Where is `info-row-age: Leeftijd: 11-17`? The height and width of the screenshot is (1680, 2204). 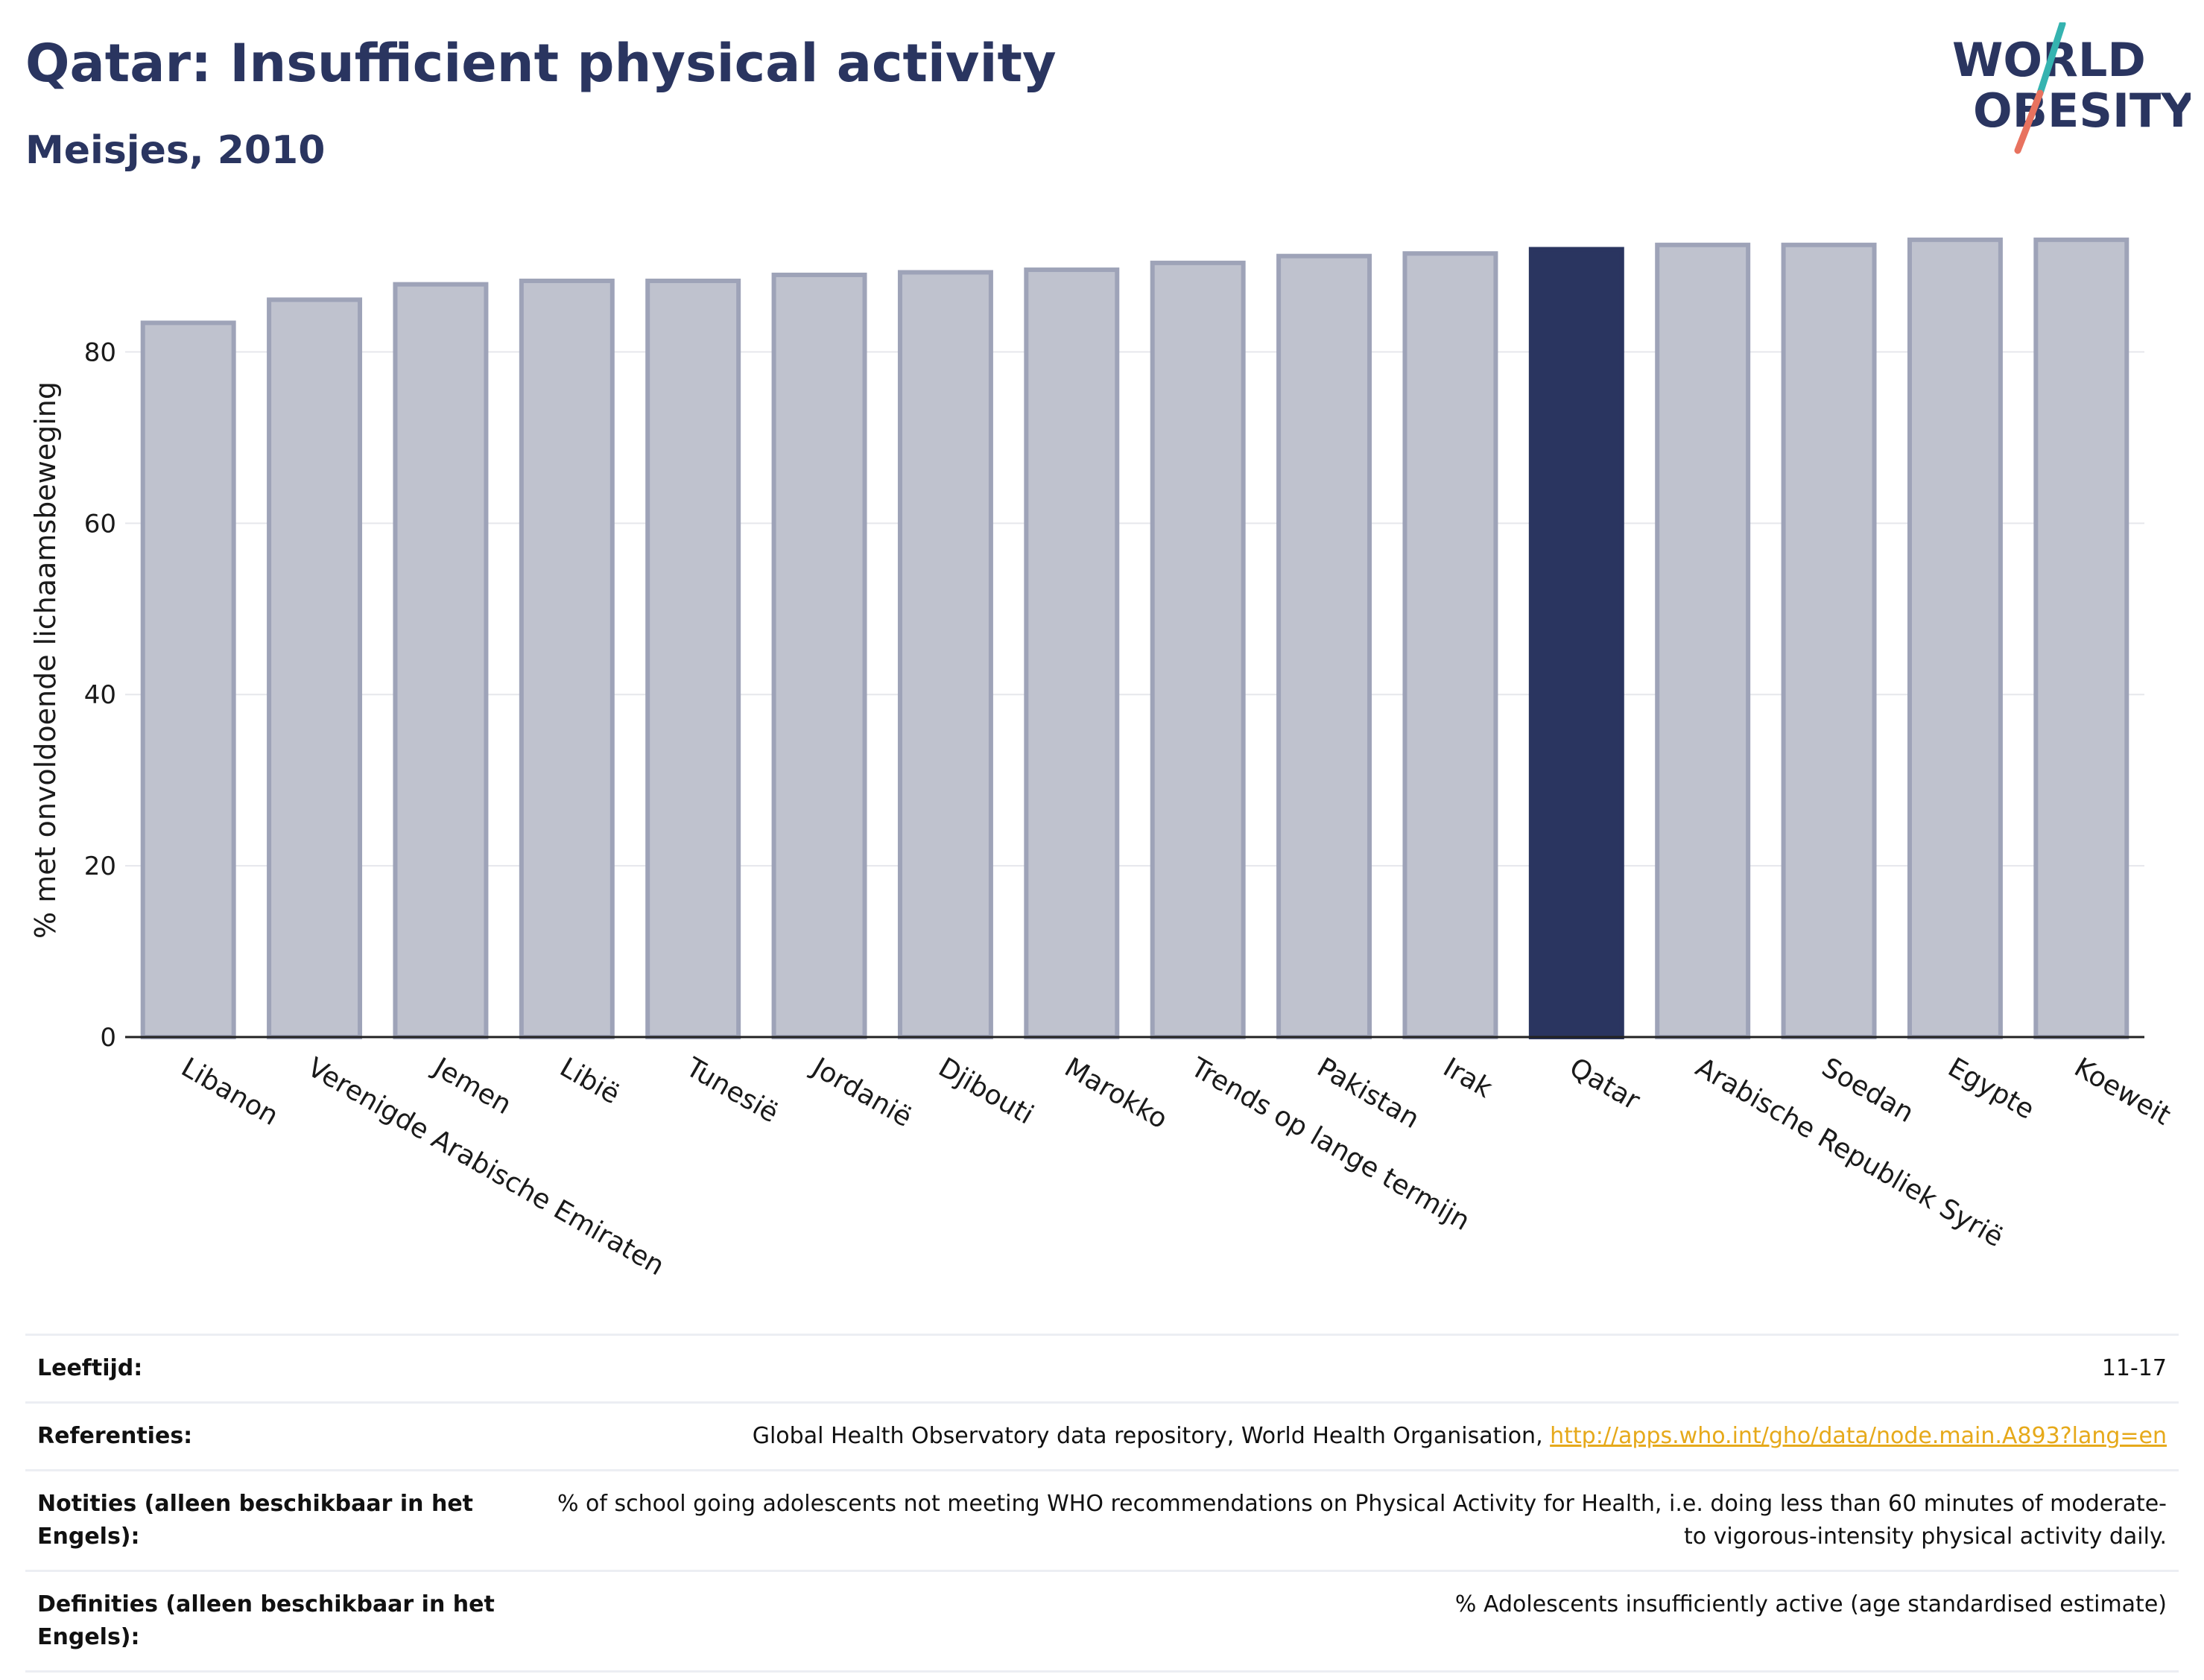
info-row-age: Leeftijd: 11-17 is located at coordinates (1102, 1367).